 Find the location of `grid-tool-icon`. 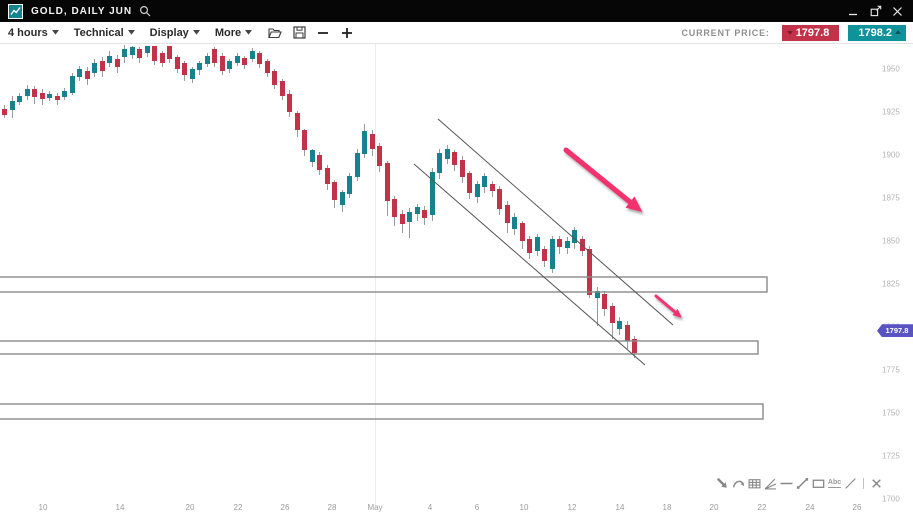

grid-tool-icon is located at coordinates (754, 483).